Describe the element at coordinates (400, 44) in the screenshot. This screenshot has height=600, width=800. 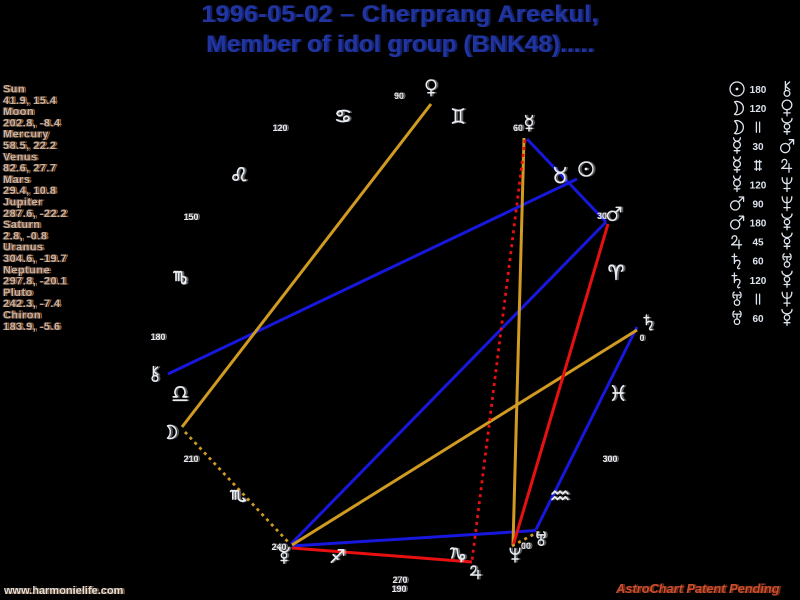
I see `svg-text: Member of idol group (BNK48)..` at that location.